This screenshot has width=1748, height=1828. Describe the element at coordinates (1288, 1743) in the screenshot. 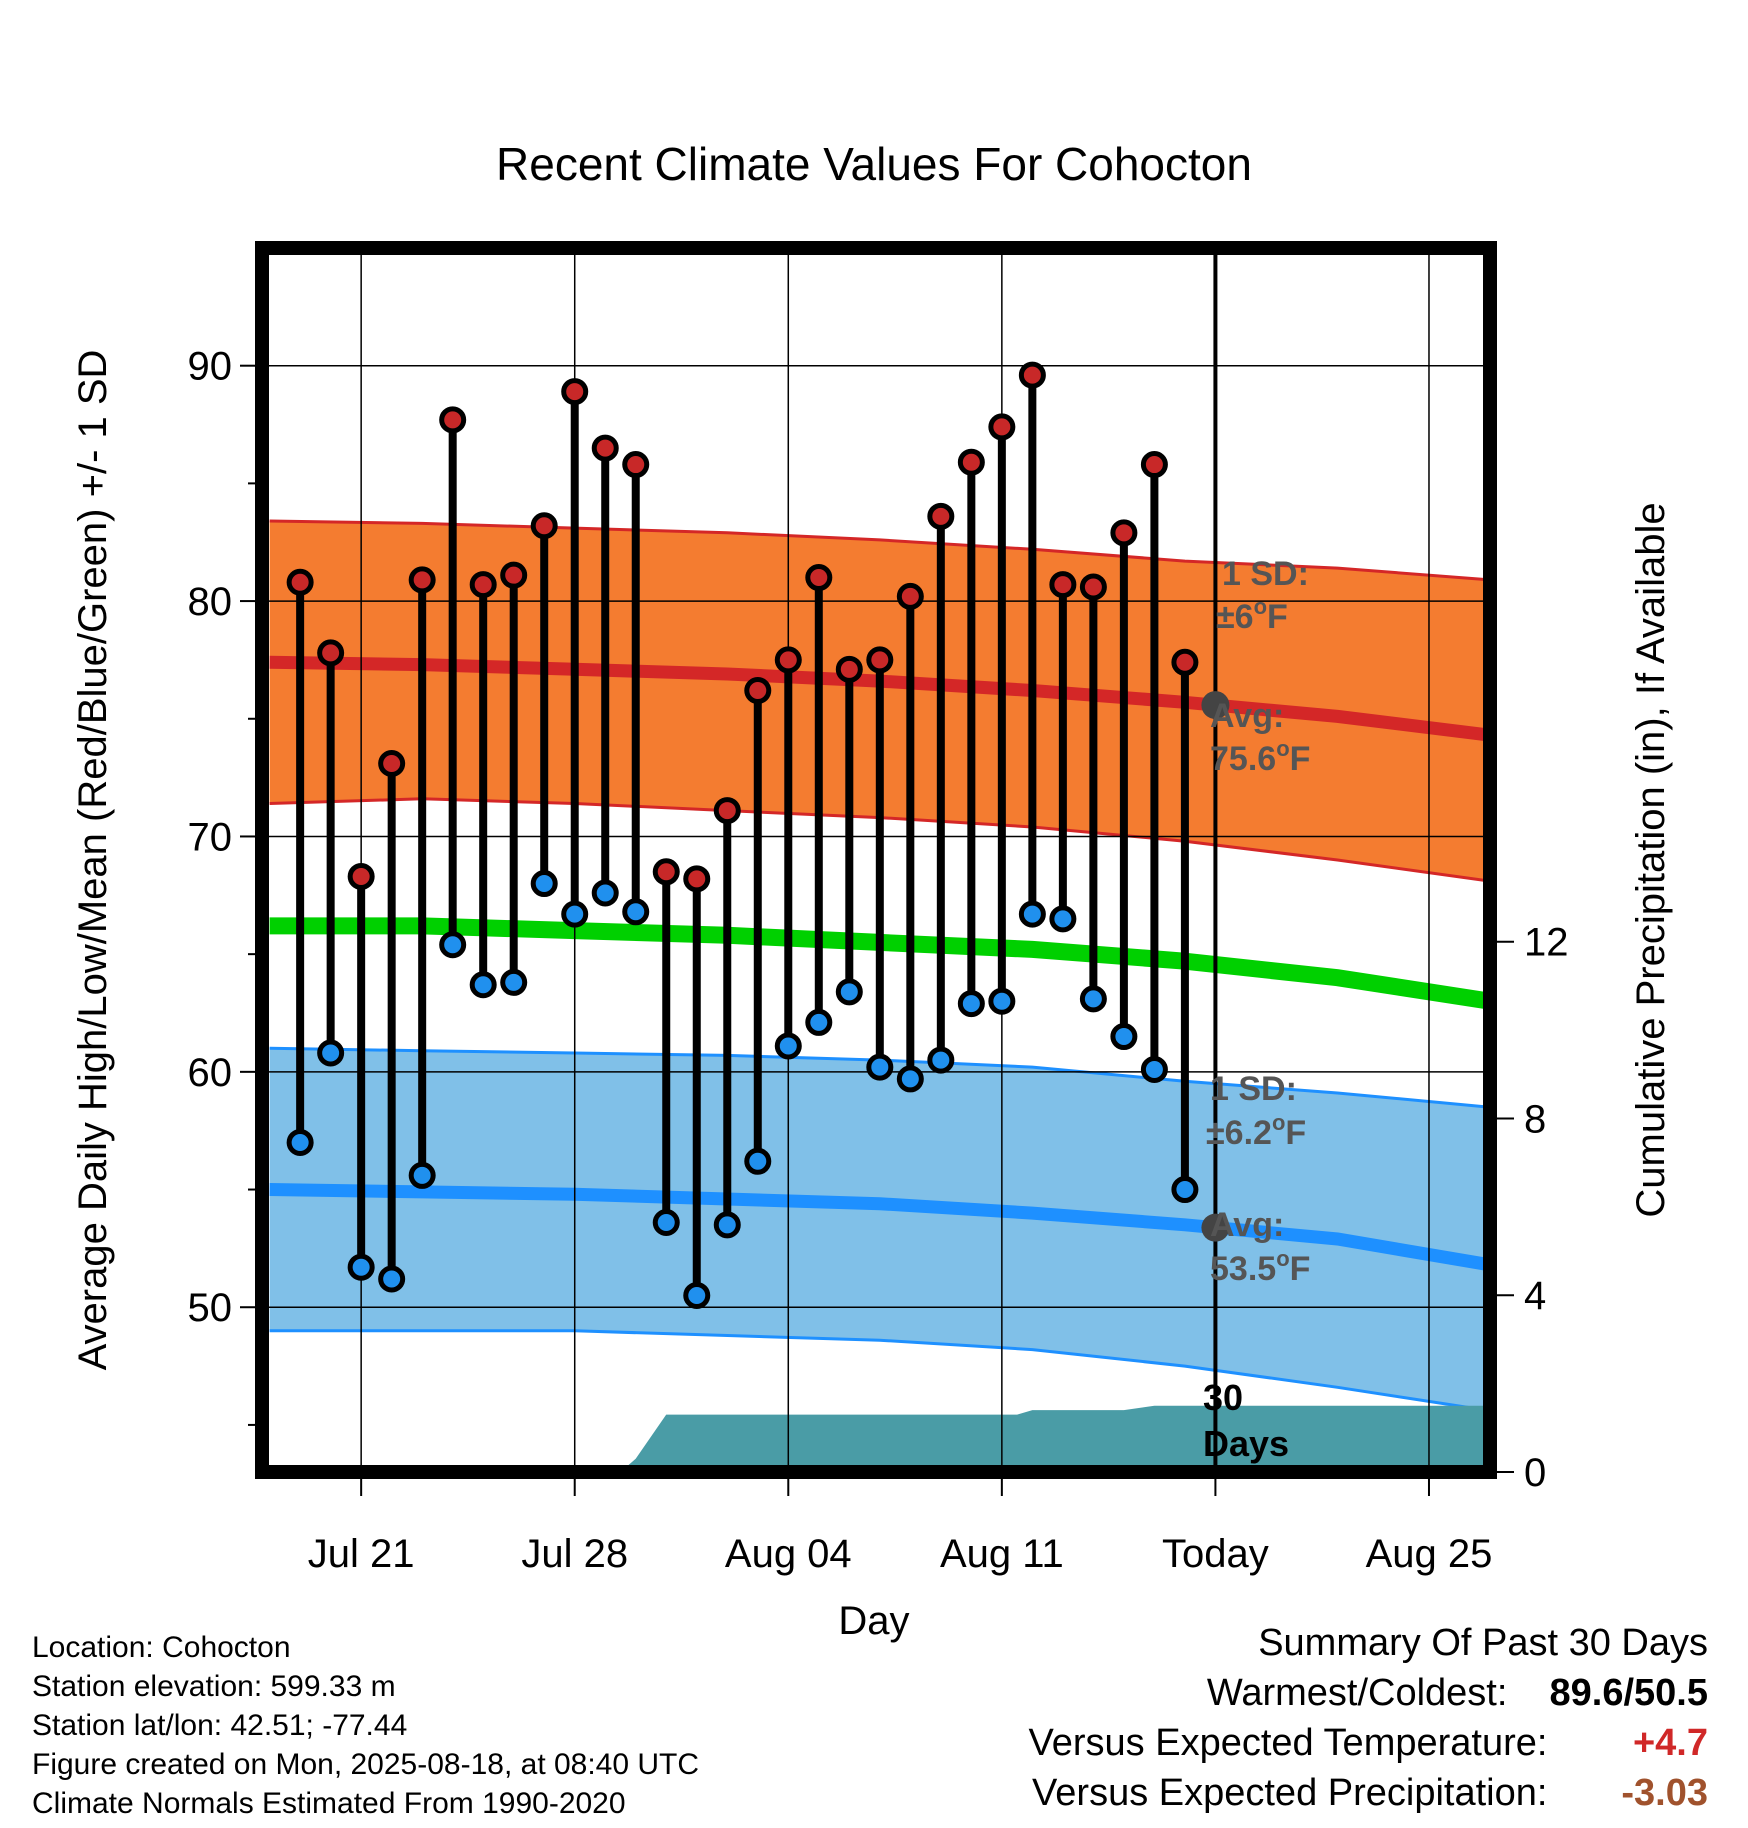

I see `temp-label: Versus Expected Temperature:` at that location.